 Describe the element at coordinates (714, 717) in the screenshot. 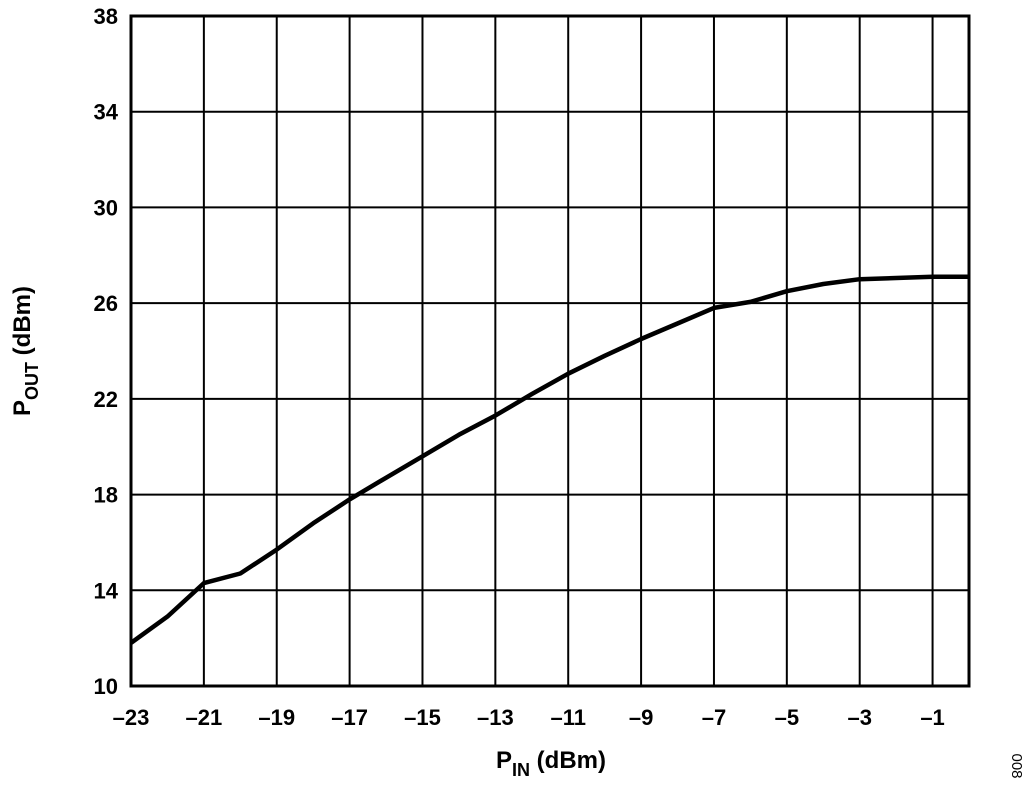

I see `x-tick-label: –7` at that location.